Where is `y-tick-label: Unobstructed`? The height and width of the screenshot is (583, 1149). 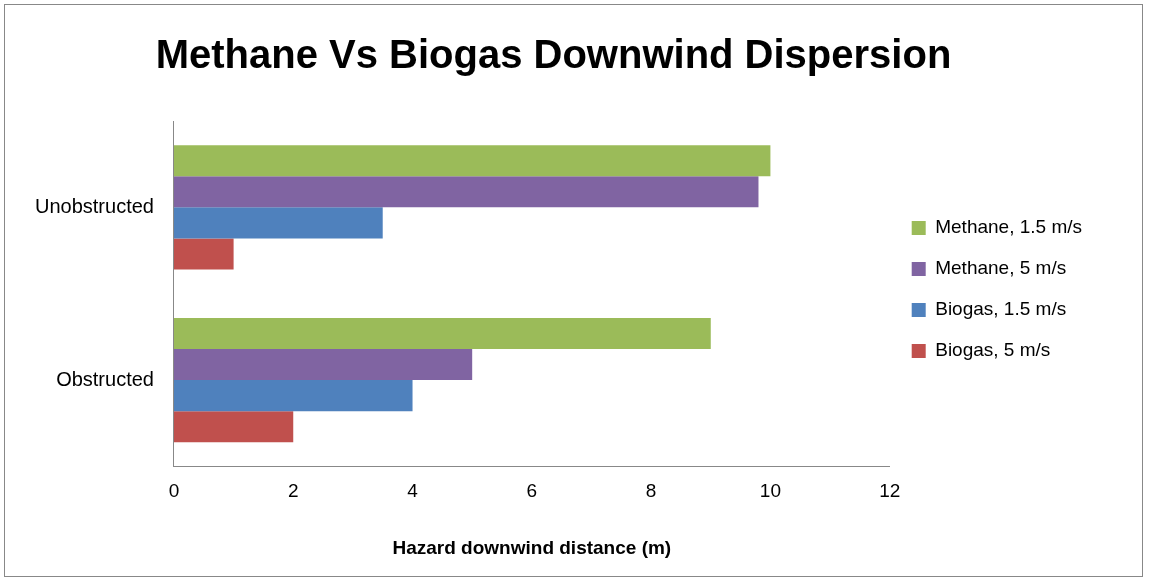 y-tick-label: Unobstructed is located at coordinates (94, 205).